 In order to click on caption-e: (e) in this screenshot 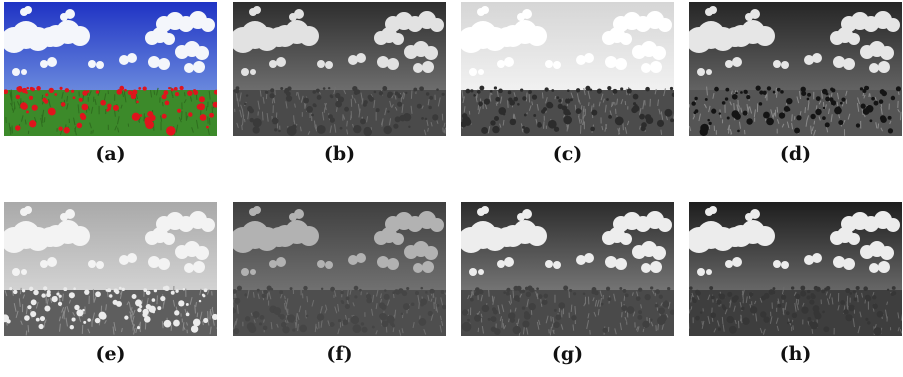, I will do `click(110, 354)`.